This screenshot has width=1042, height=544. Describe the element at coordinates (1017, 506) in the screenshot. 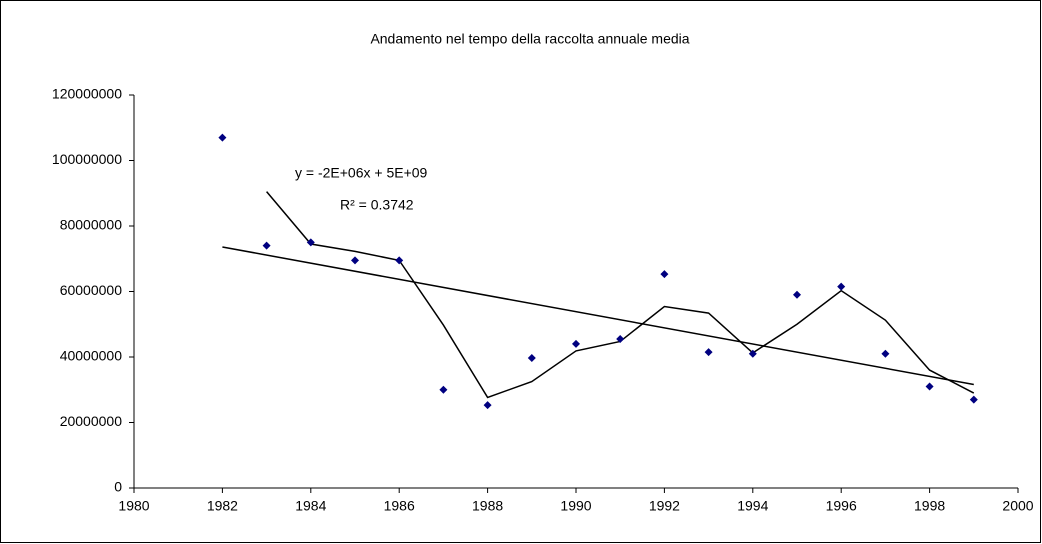

I see `x-tick-label: 2000` at that location.